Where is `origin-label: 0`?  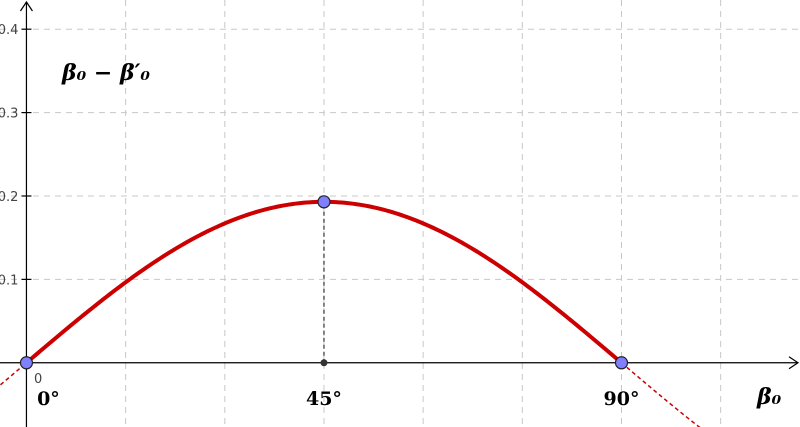 origin-label: 0 is located at coordinates (38, 379).